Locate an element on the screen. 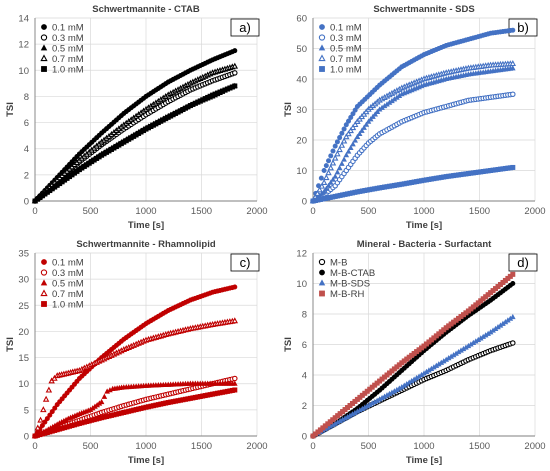 This screenshot has height=471, width=550. y-tick-label: 6 is located at coordinates (304, 345).